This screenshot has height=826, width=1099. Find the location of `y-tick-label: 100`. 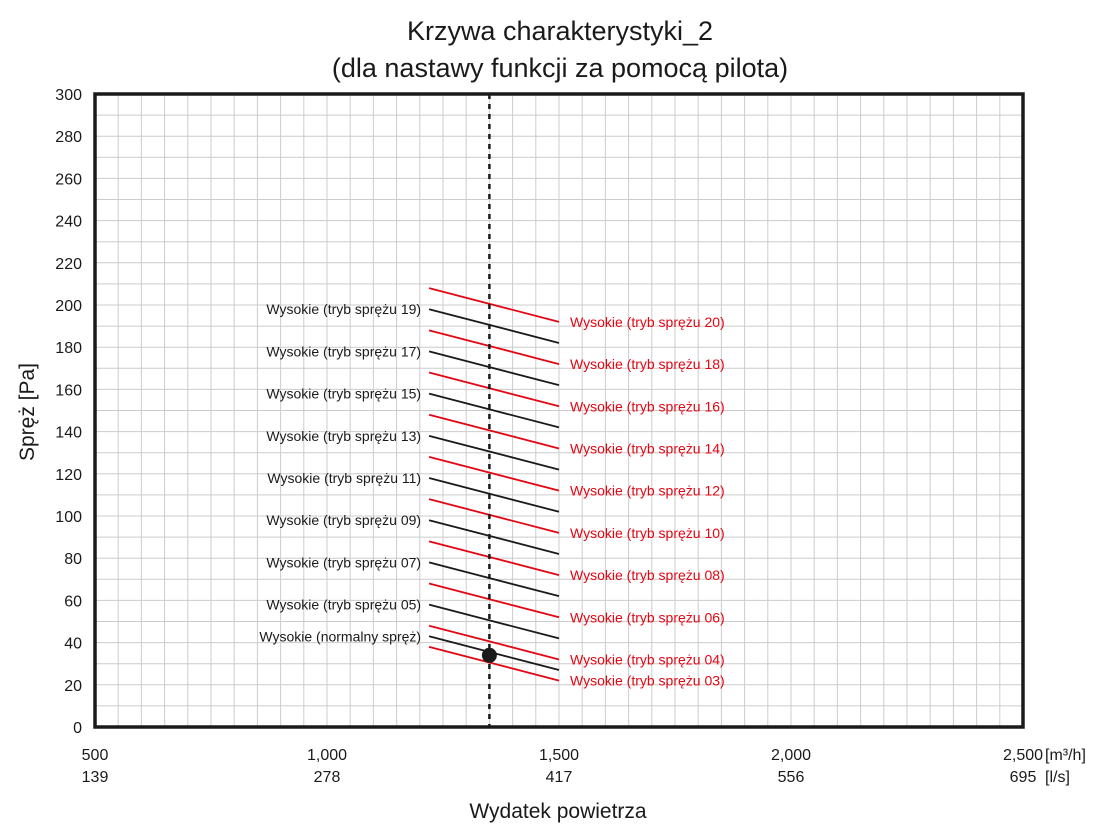

y-tick-label: 100 is located at coordinates (68, 517).